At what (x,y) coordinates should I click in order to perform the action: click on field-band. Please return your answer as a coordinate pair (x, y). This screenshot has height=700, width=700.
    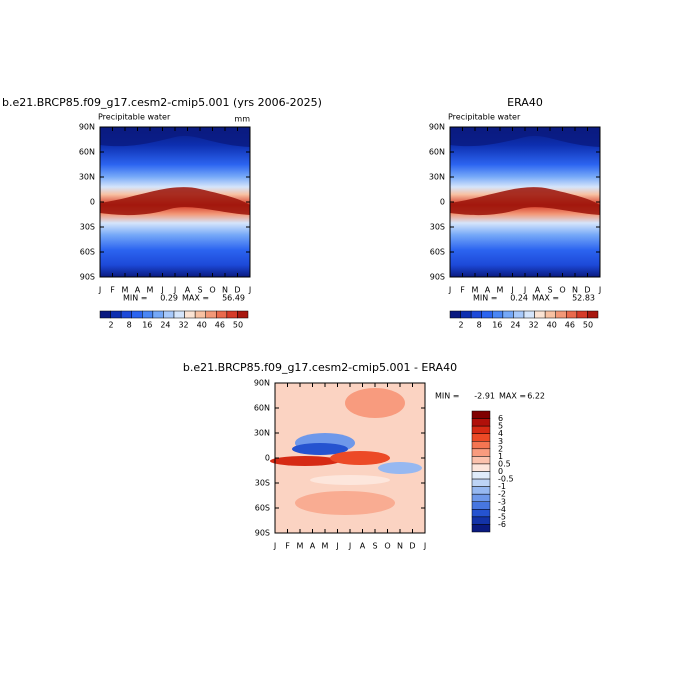
    Looking at the image, I should click on (525, 201).